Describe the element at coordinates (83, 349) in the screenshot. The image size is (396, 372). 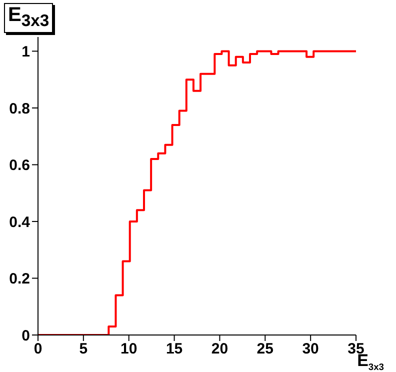
I see `x-tick-label: 5` at that location.